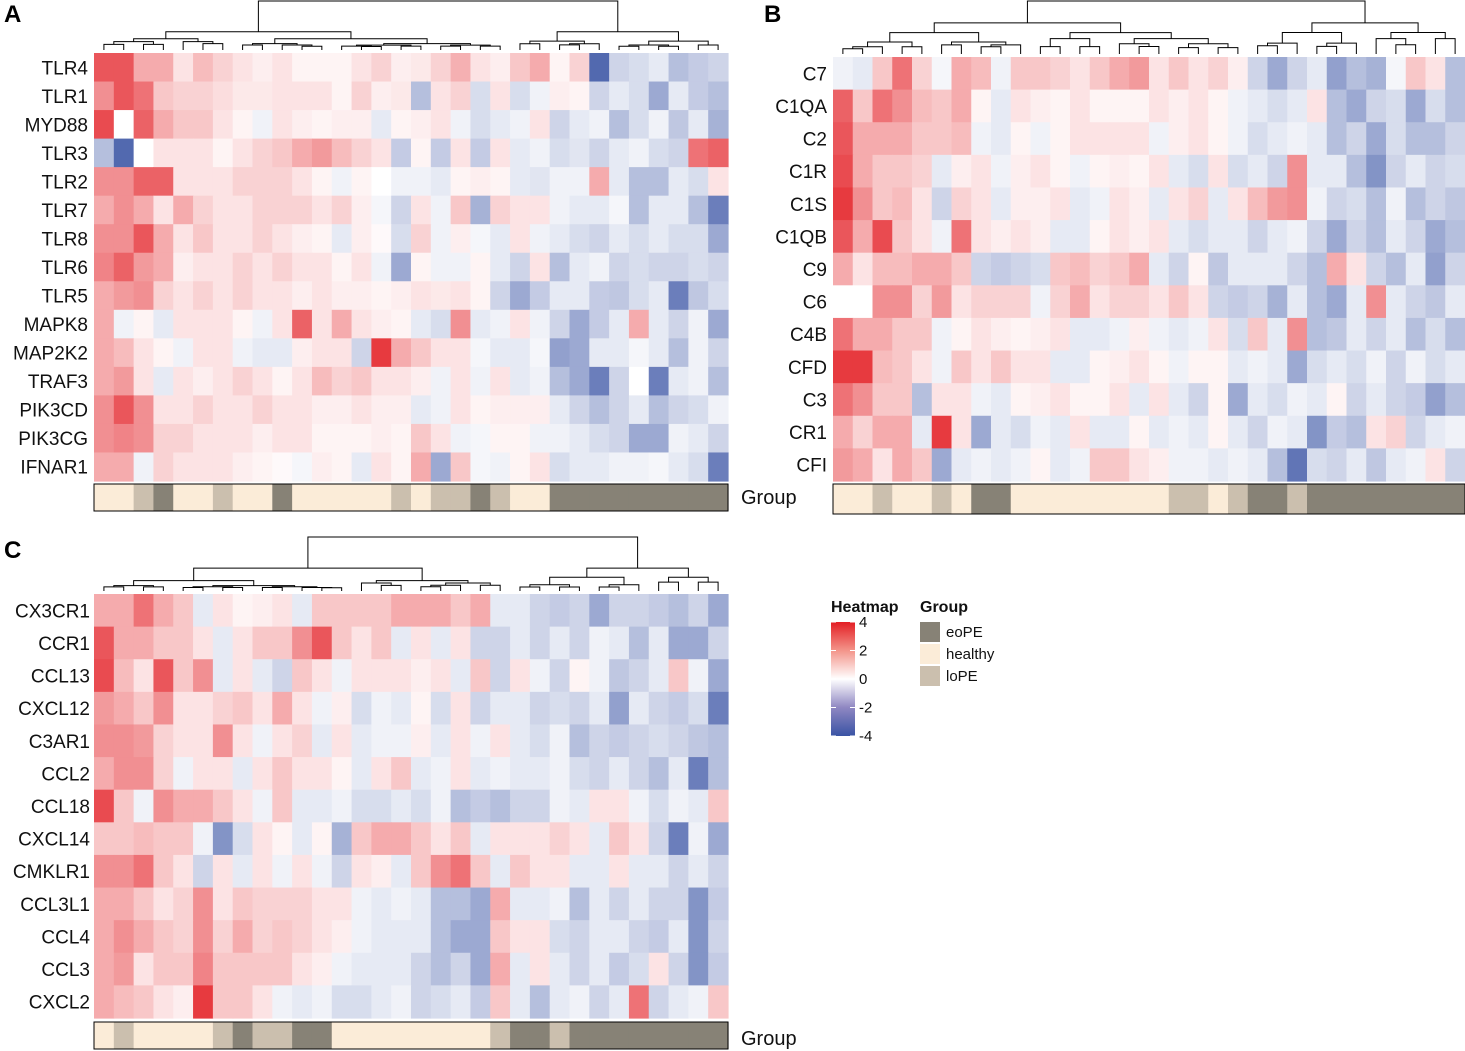 The width and height of the screenshot is (1465, 1051). What do you see at coordinates (808, 205) in the screenshot?
I see `row-label: C1S` at bounding box center [808, 205].